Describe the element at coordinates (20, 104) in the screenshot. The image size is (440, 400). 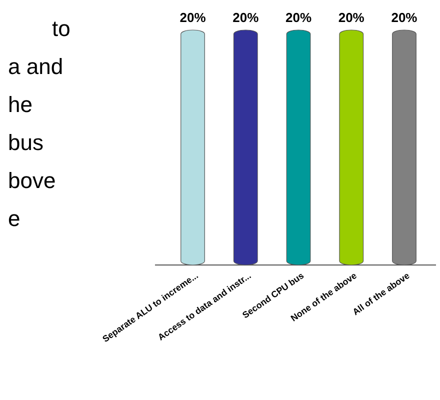
I see `text: he` at that location.